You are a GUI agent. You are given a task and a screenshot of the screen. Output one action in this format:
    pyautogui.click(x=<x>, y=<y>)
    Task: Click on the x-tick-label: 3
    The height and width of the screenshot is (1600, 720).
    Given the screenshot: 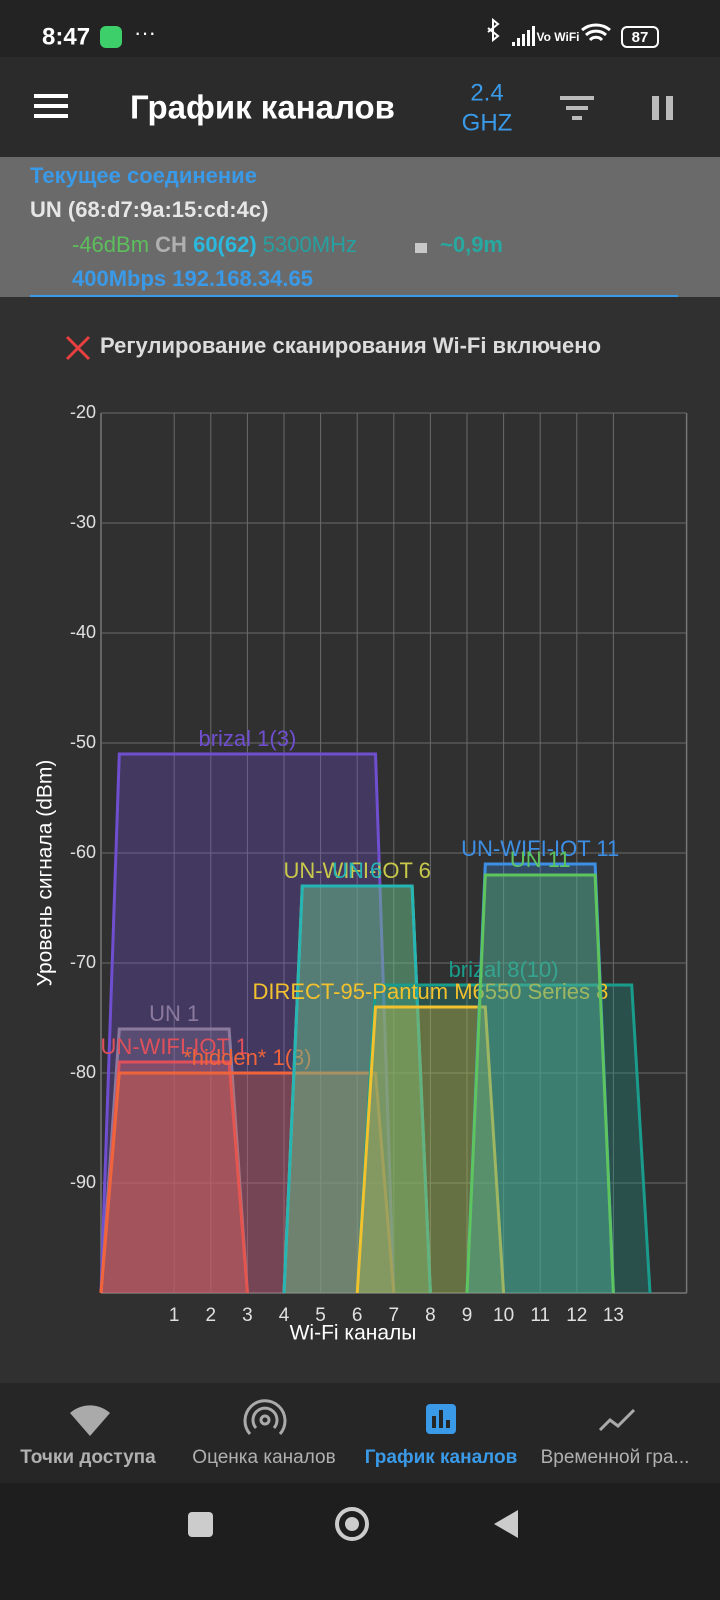 What is the action you would take?
    pyautogui.click(x=247, y=1315)
    